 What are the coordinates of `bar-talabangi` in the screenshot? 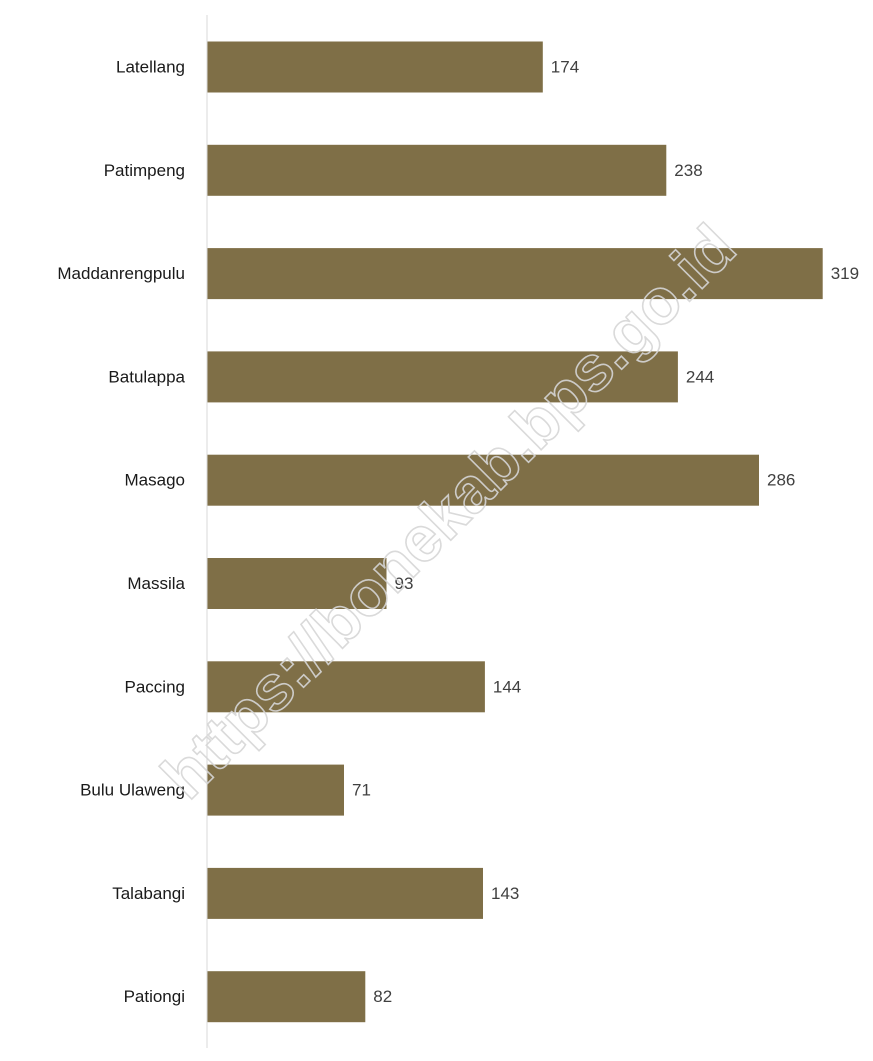 It's located at (345, 893).